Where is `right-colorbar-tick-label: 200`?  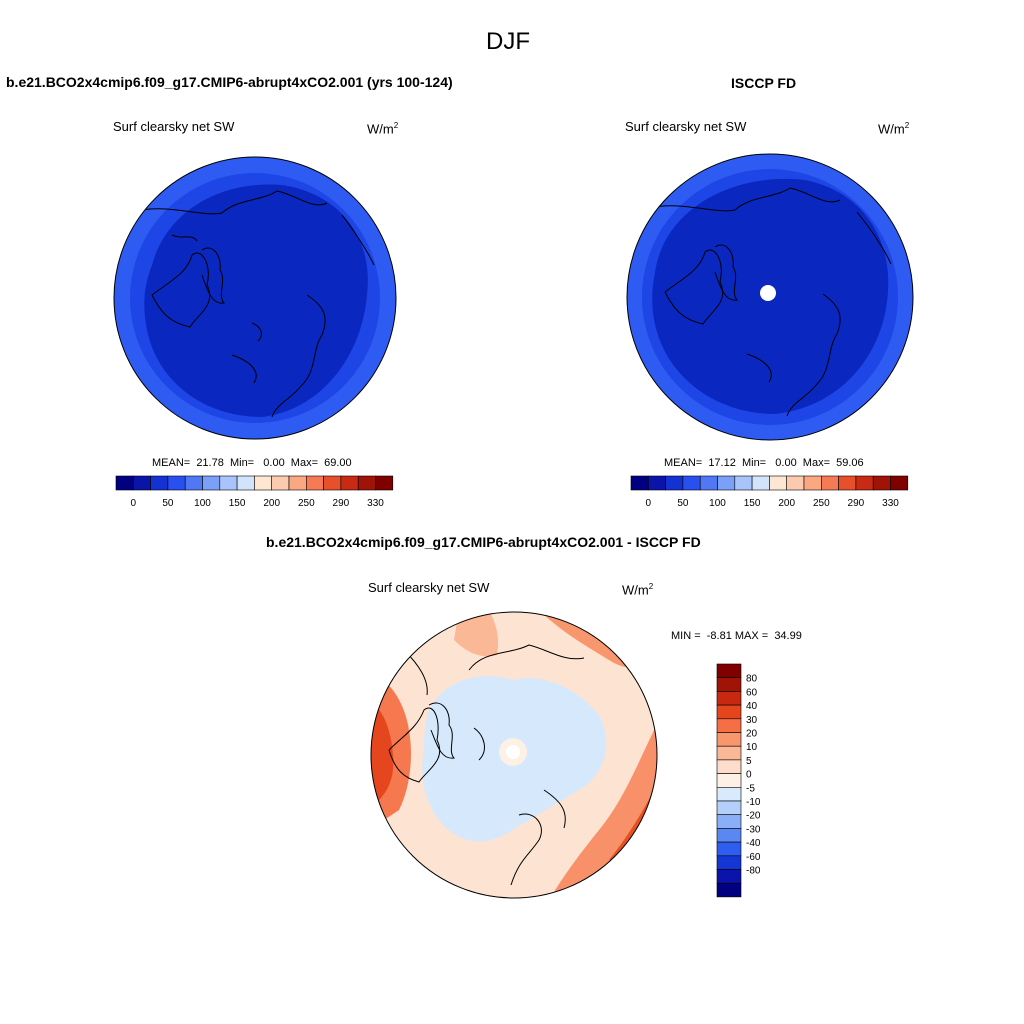
right-colorbar-tick-label: 200 is located at coordinates (786, 503).